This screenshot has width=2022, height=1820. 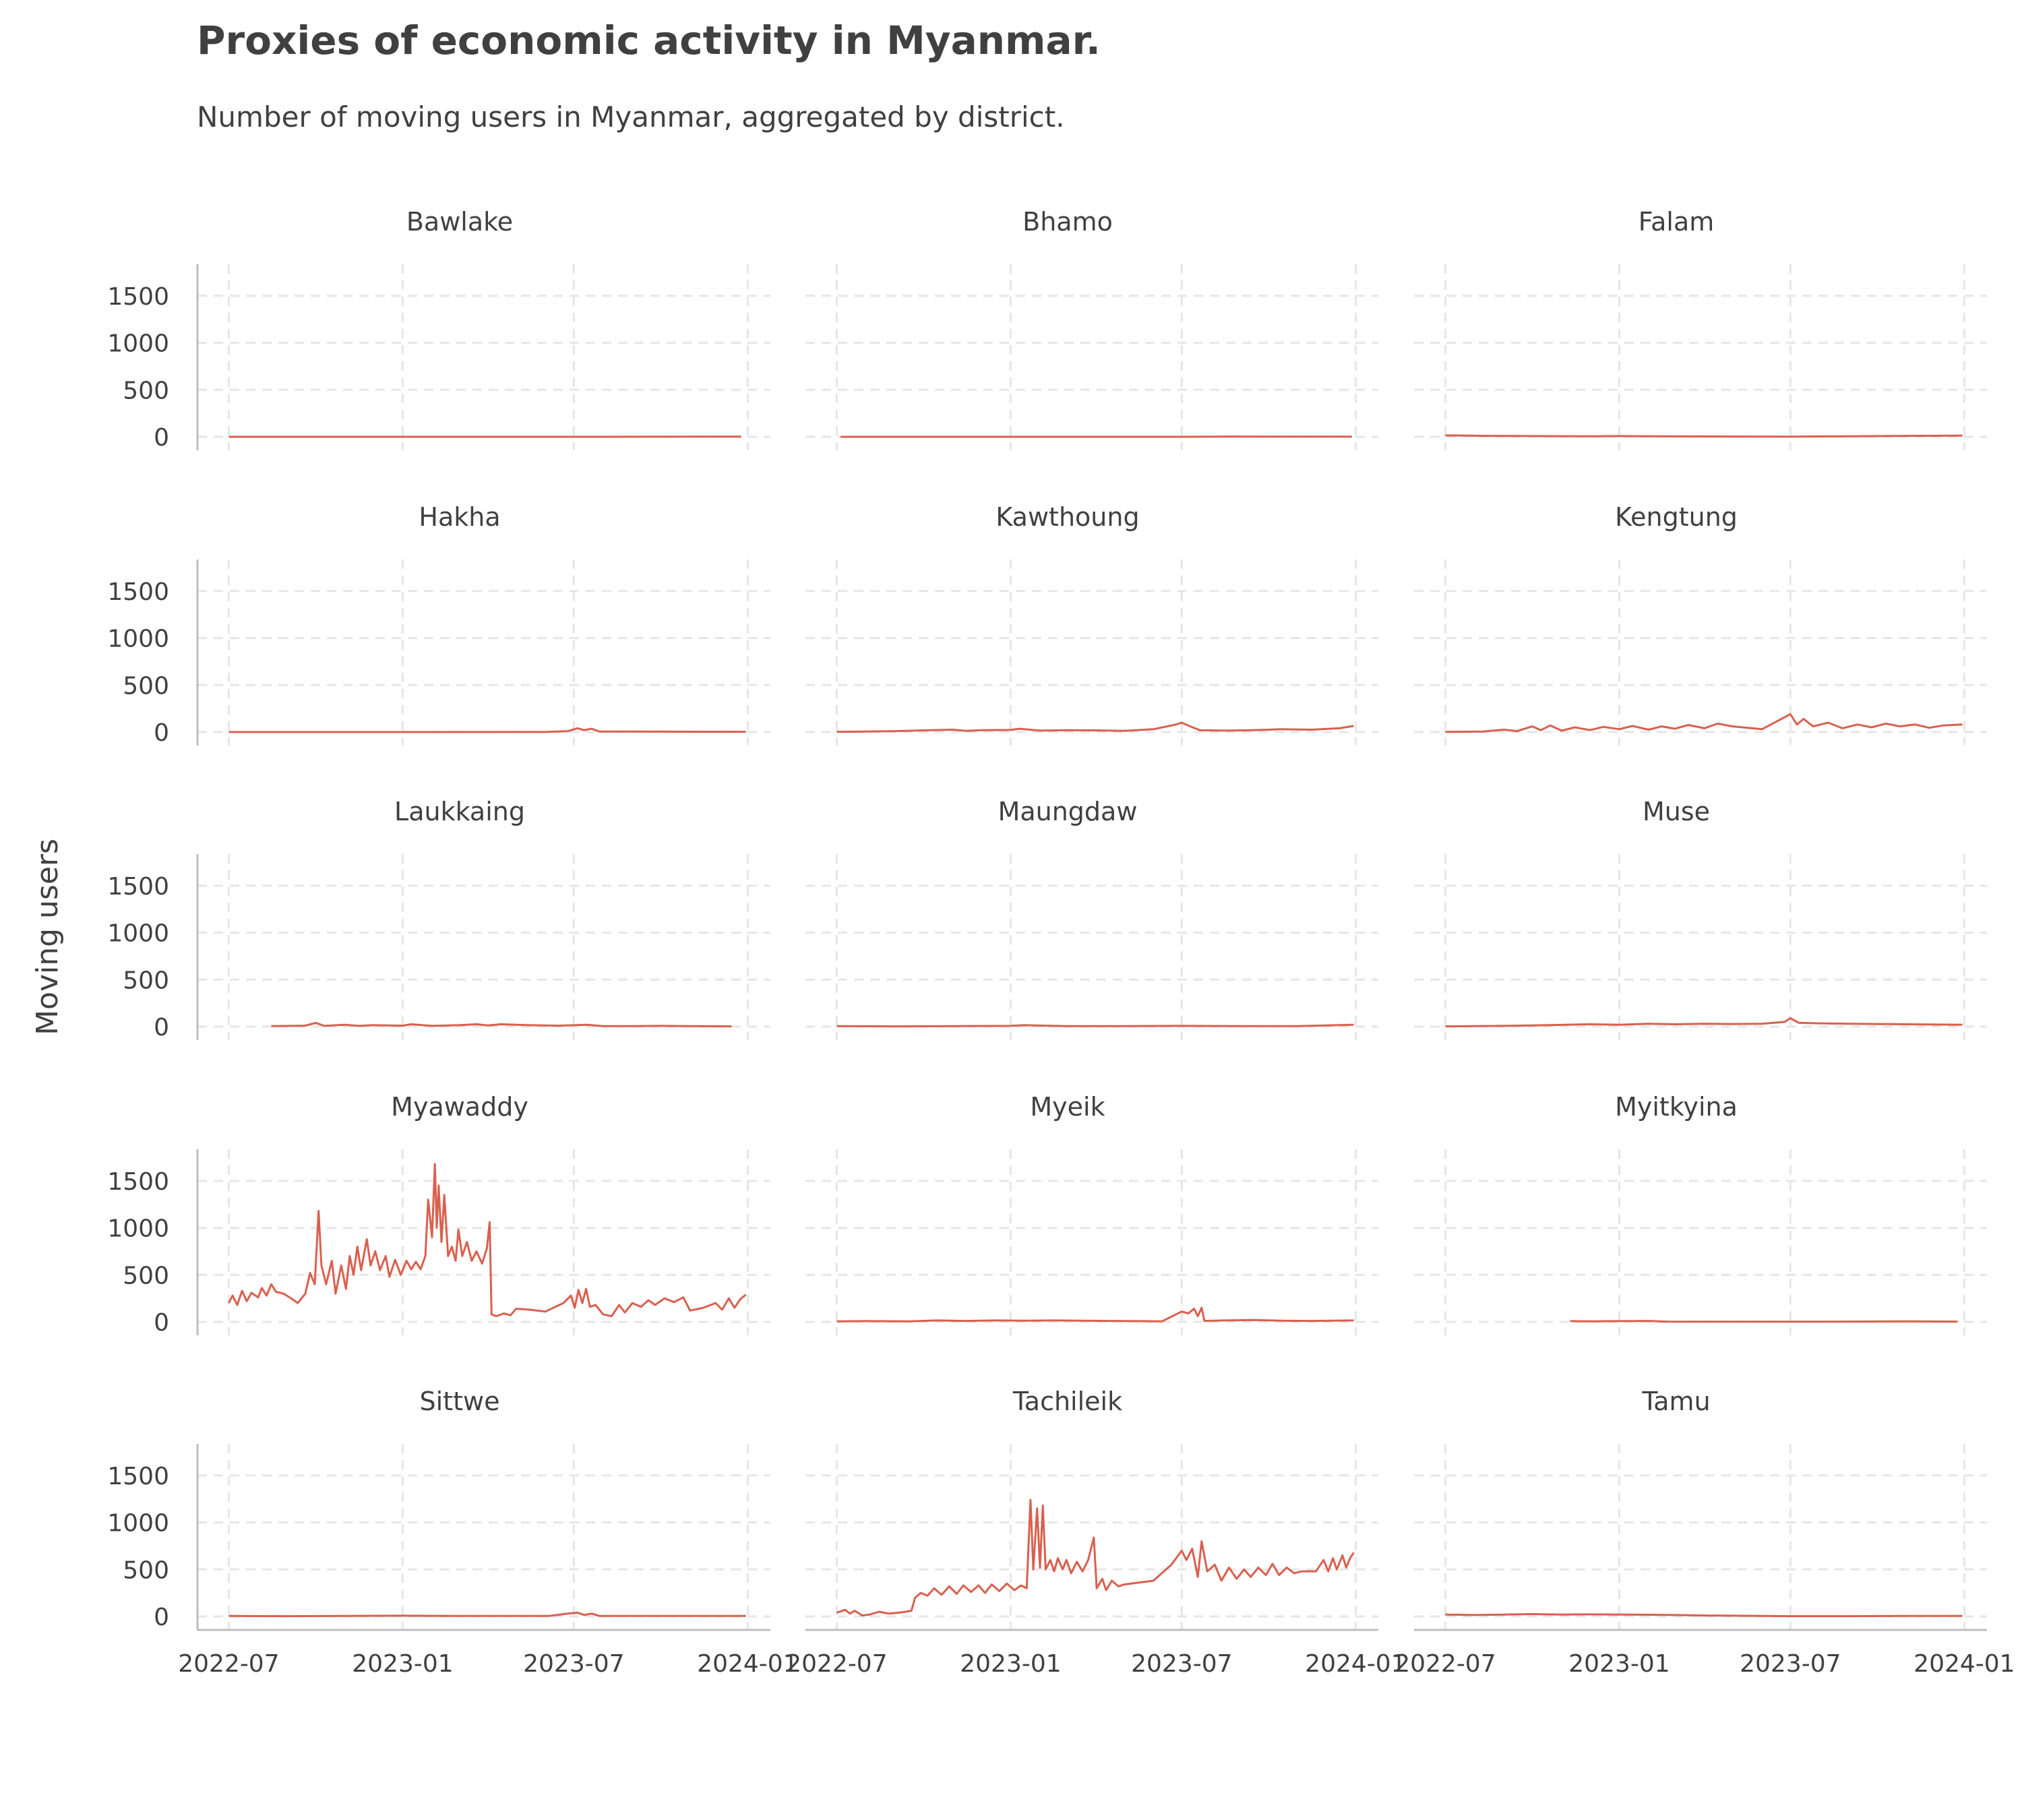 What do you see at coordinates (1095, 727) in the screenshot?
I see `series-line-kawthoung` at bounding box center [1095, 727].